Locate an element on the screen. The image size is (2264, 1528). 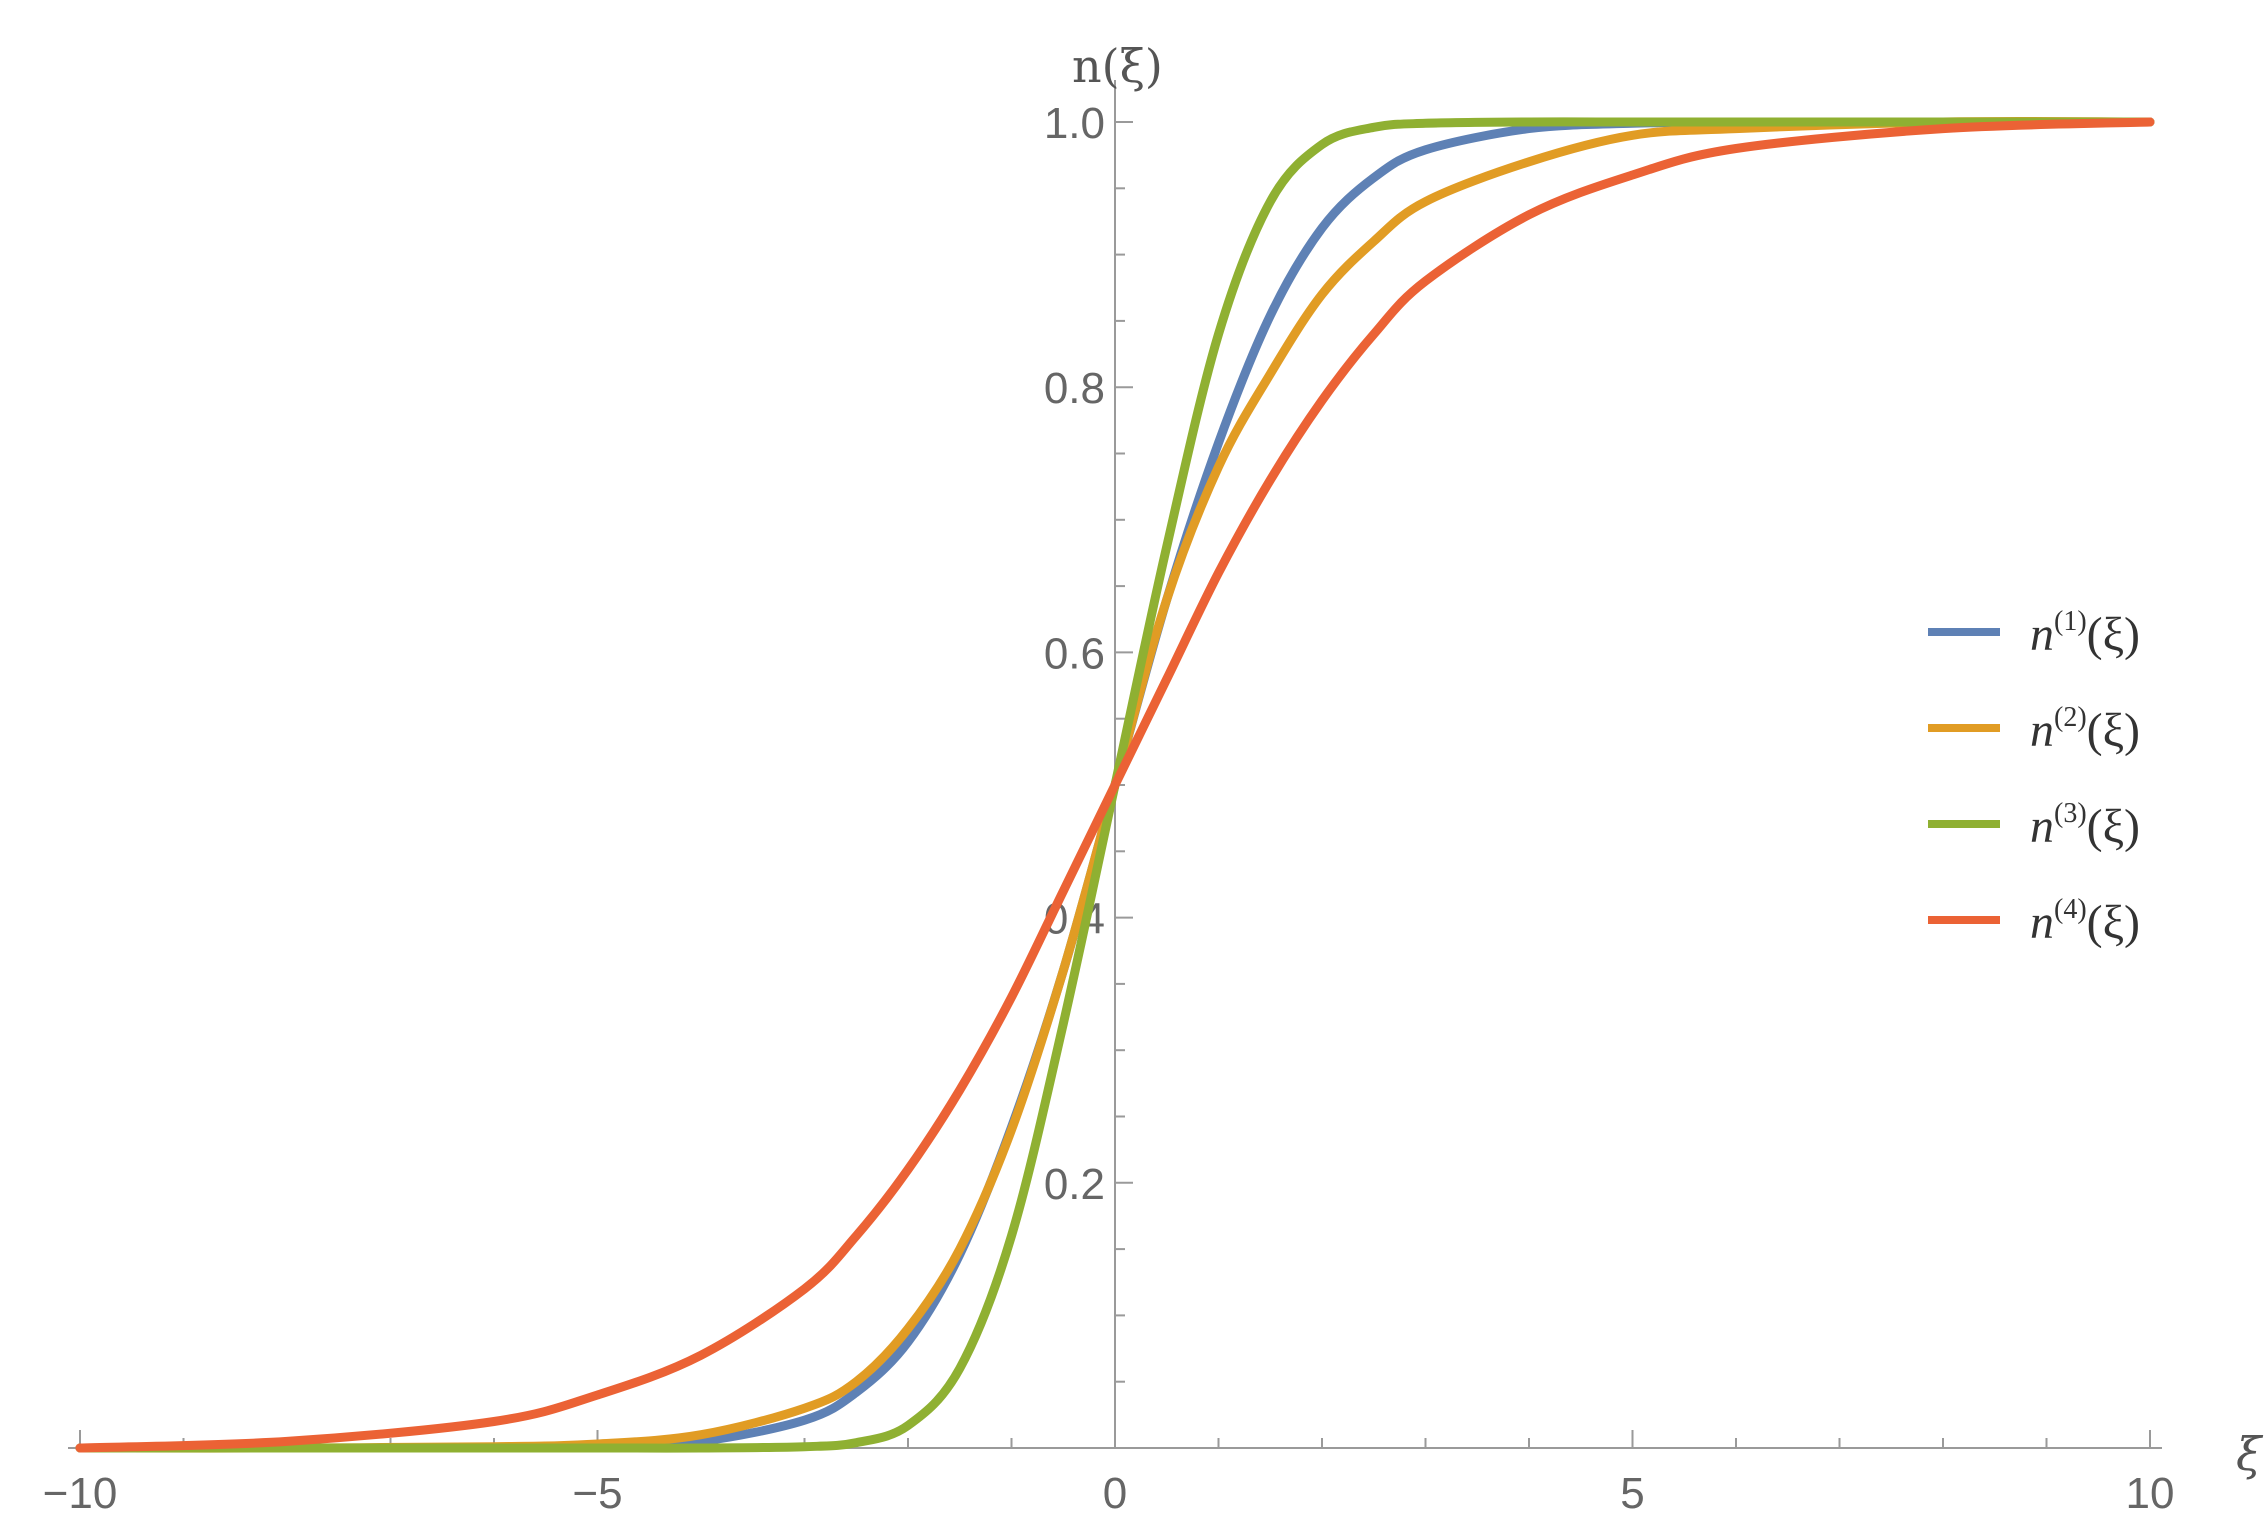
legend-label-2: n(2)(ξ) is located at coordinates (2085, 729).